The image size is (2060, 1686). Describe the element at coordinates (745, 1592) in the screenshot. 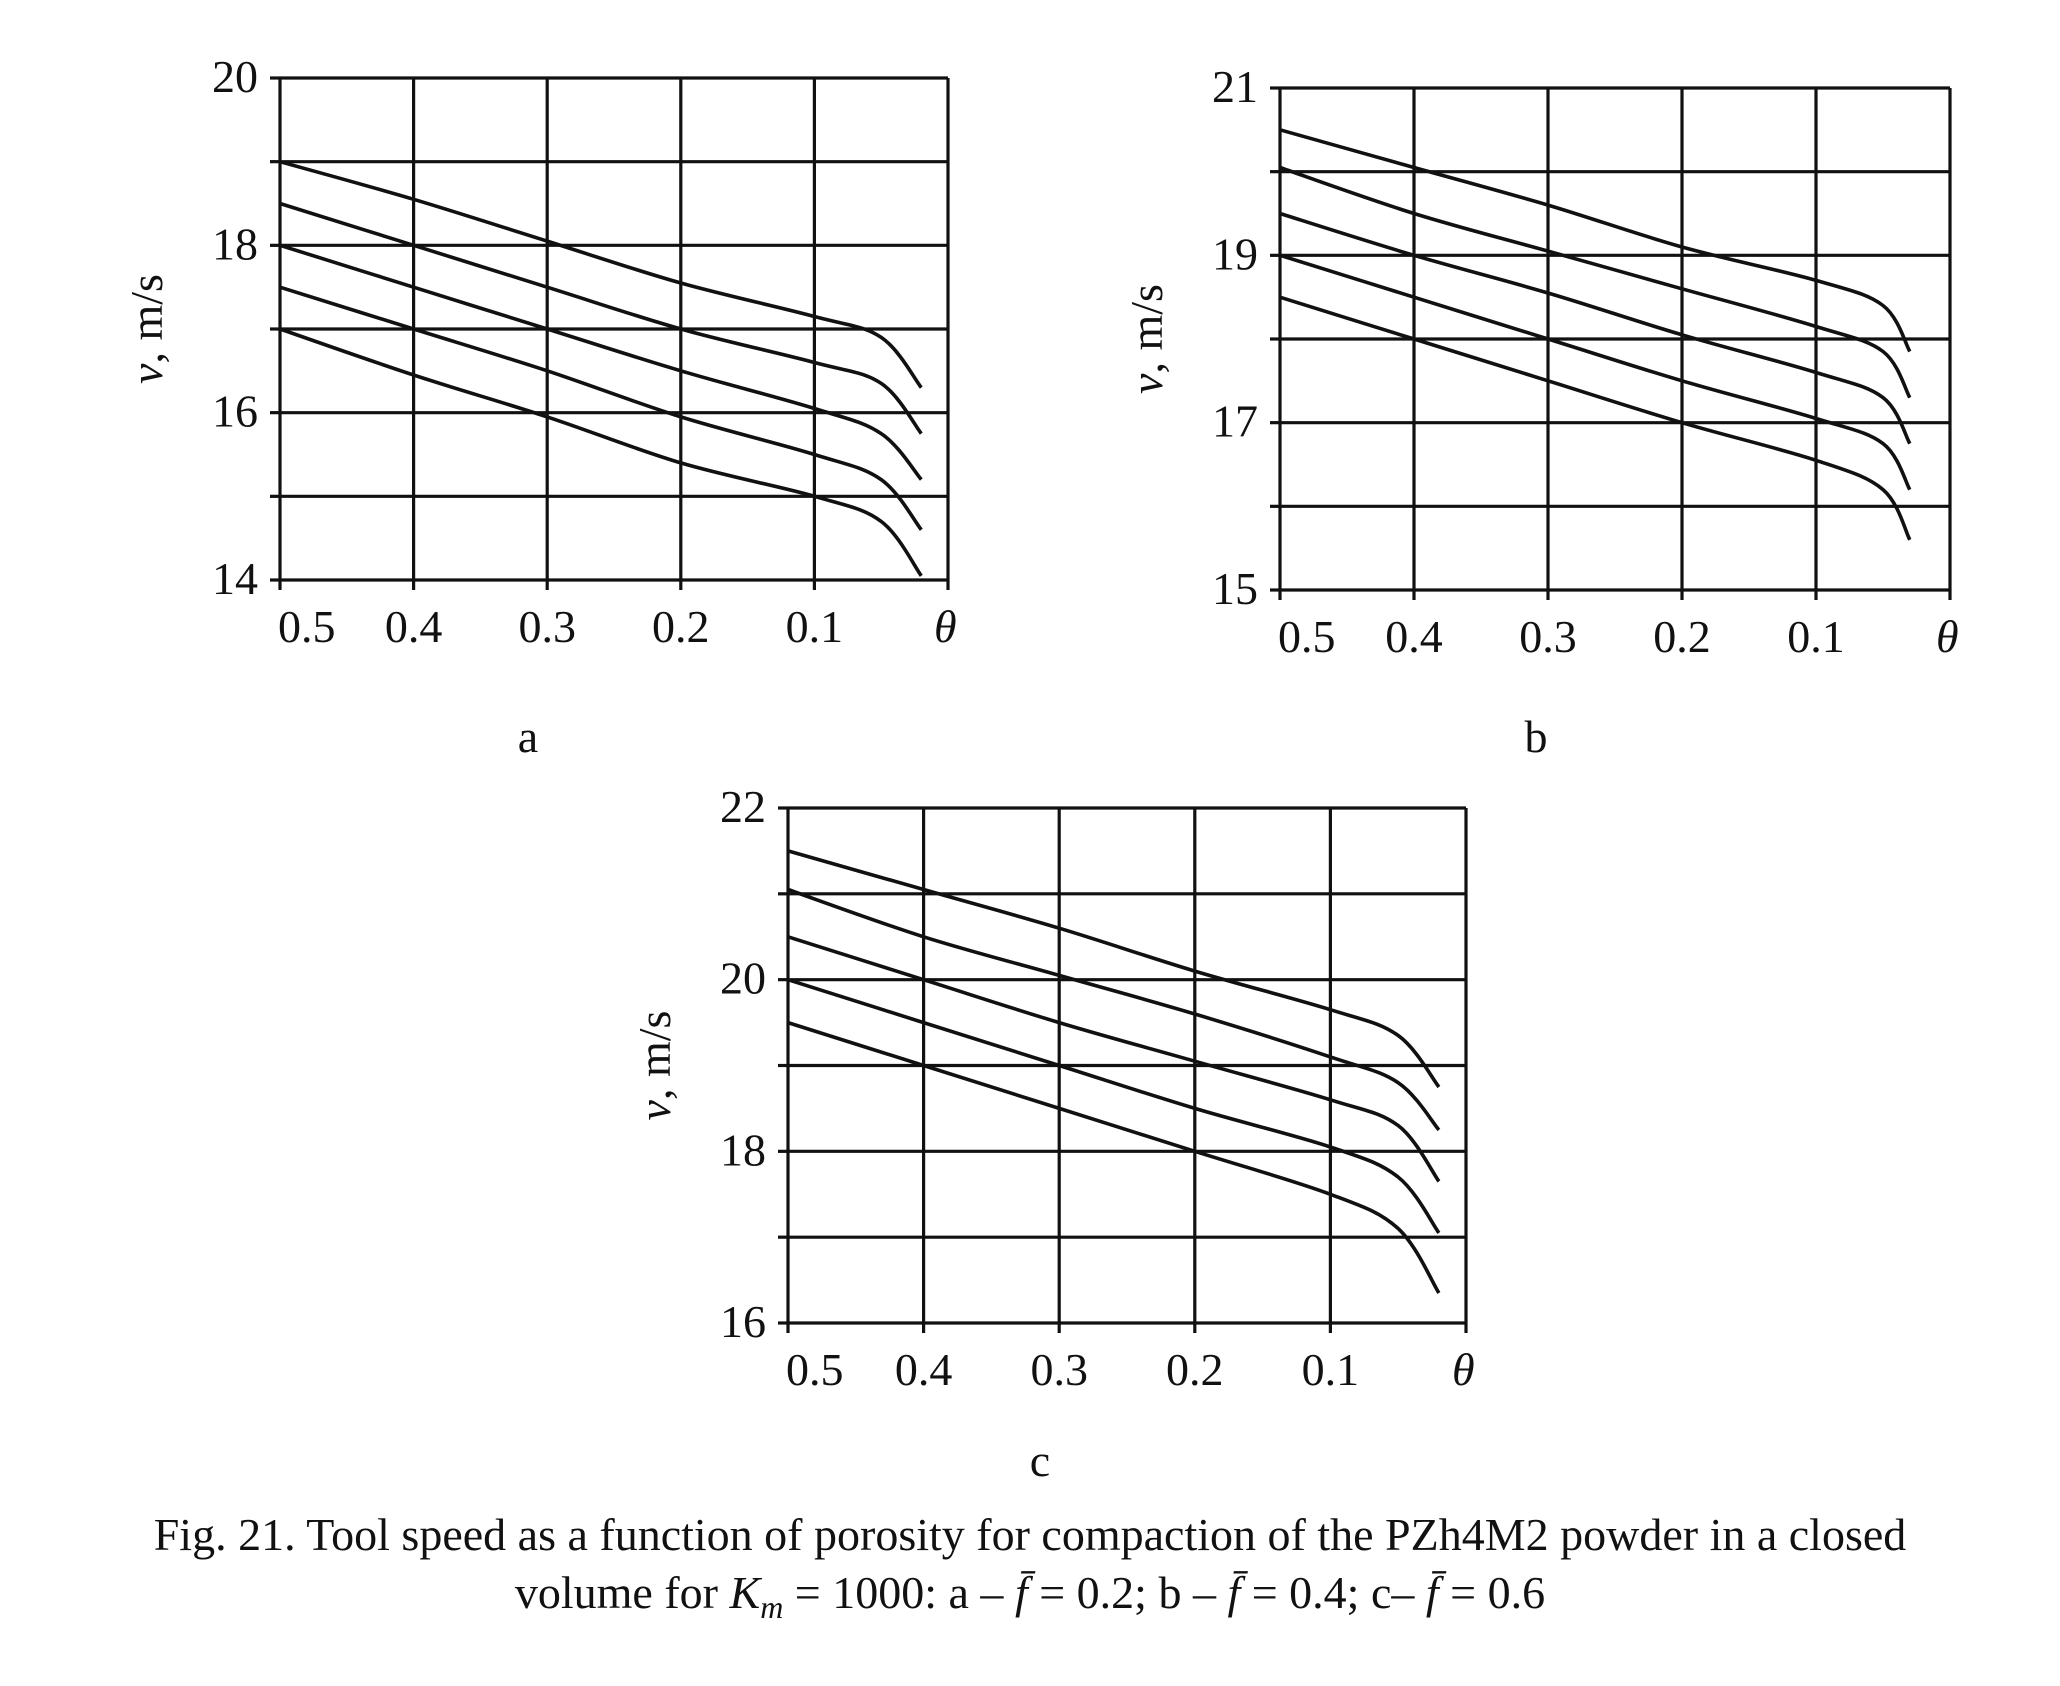

I see `caption-km-symbol: K` at that location.